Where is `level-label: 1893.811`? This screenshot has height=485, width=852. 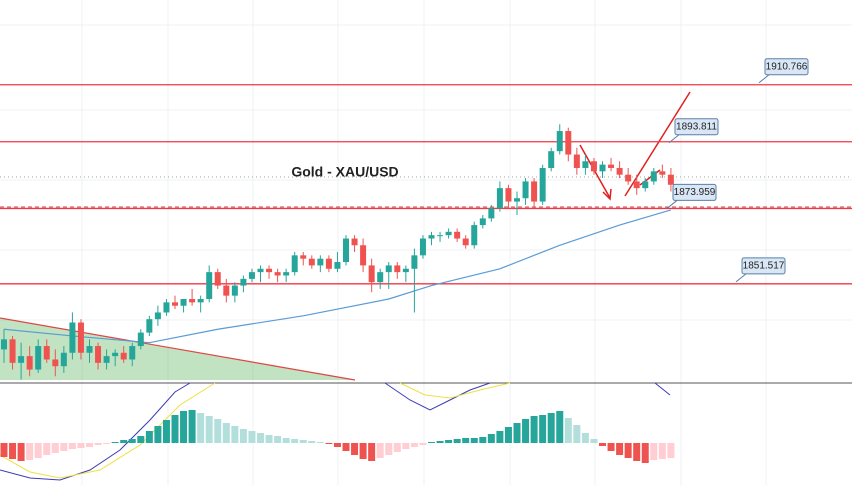 level-label: 1893.811 is located at coordinates (696, 126).